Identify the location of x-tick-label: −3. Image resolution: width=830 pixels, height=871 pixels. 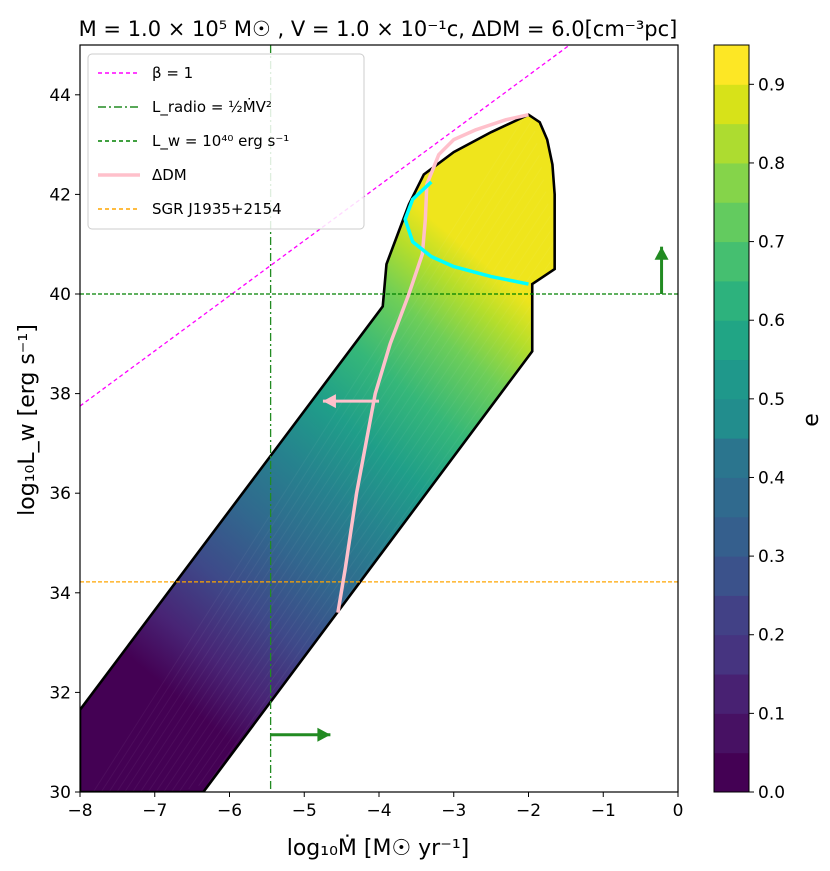
(453, 811).